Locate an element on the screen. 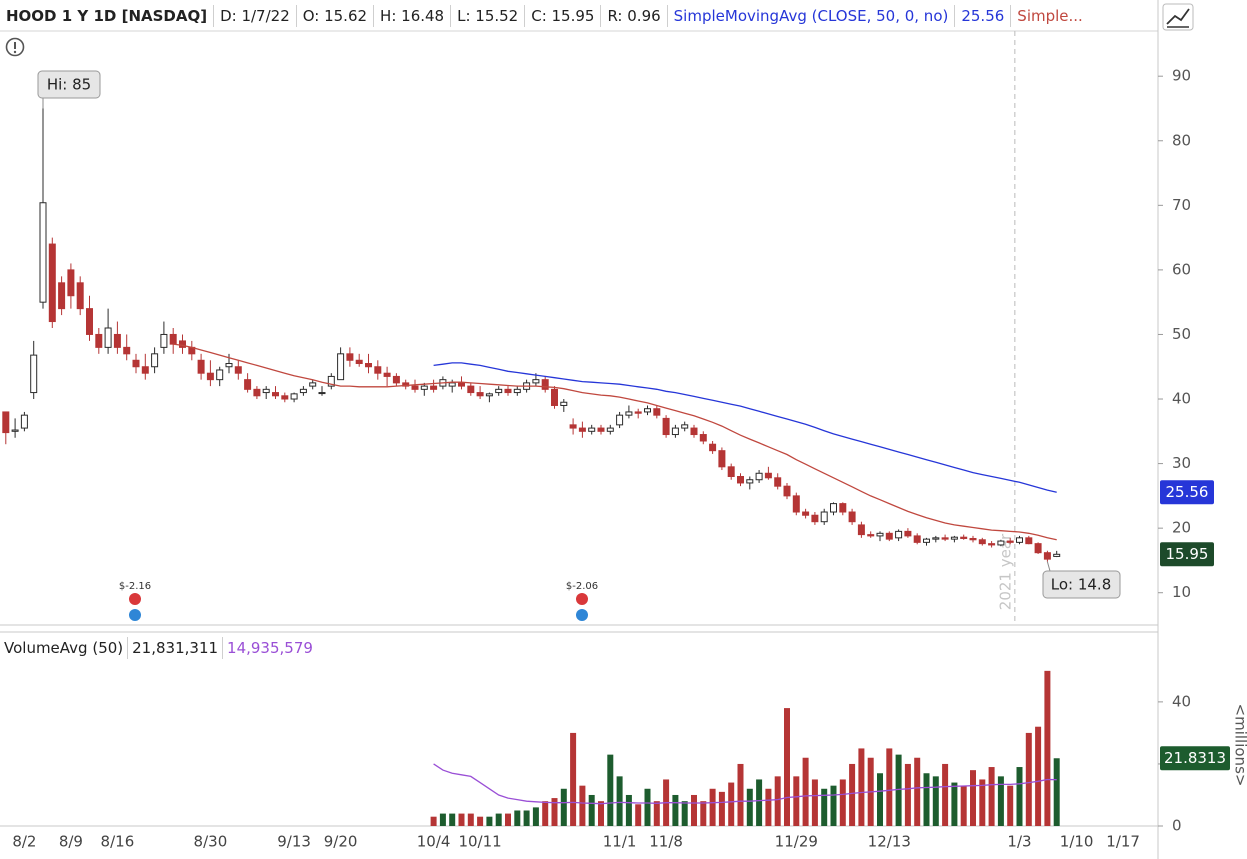  x-tick-label: 10/11 is located at coordinates (479, 842).